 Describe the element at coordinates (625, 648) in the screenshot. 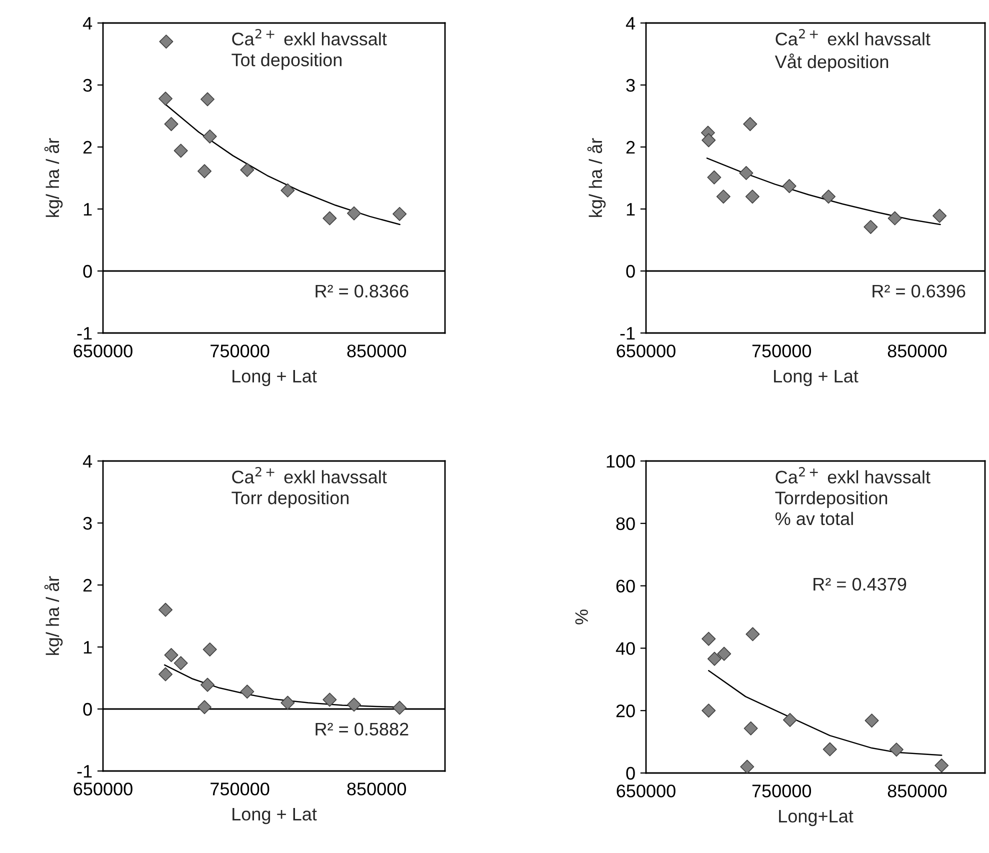

I see `y-tick-label: 40` at that location.